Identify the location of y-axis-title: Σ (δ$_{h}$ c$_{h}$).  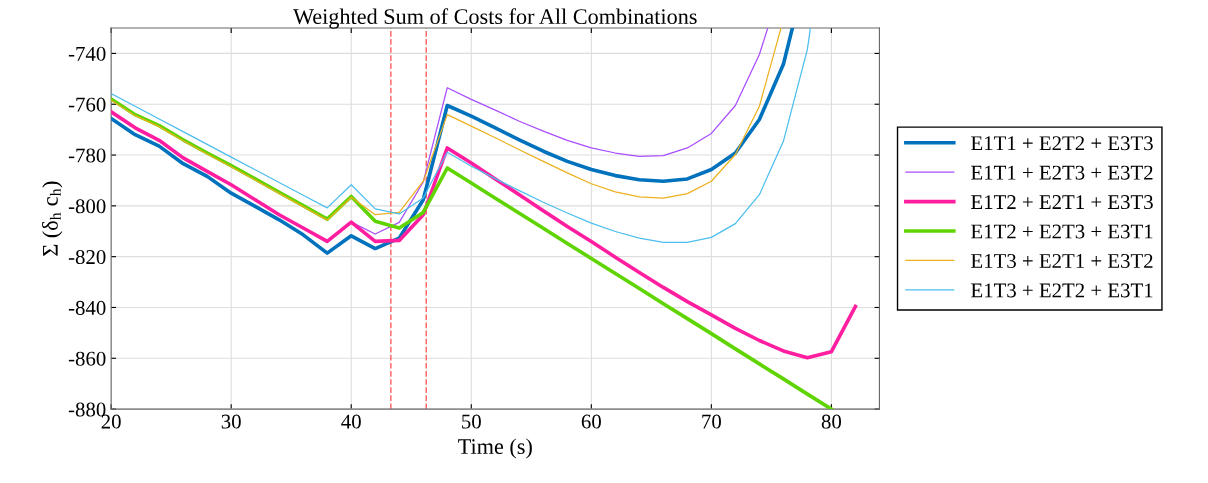
(52, 218).